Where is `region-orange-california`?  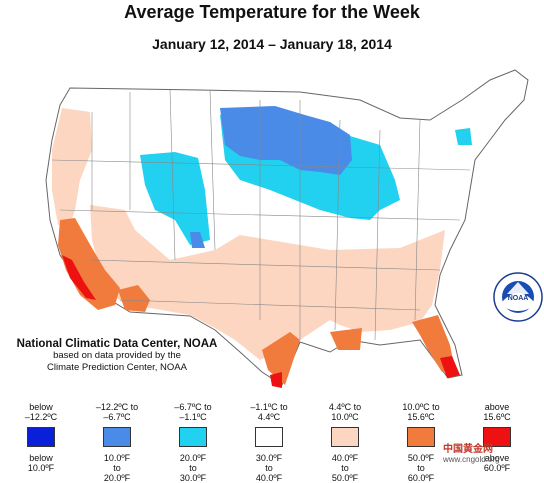
region-orange-california is located at coordinates (89, 264).